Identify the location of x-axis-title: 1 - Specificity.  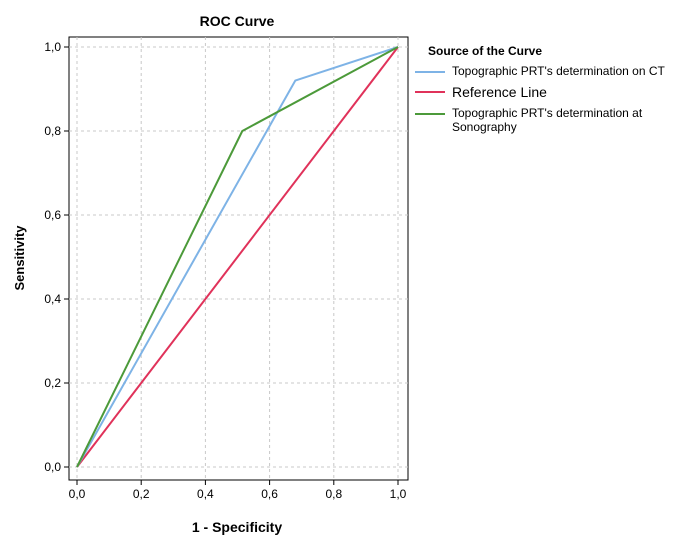
(237, 527).